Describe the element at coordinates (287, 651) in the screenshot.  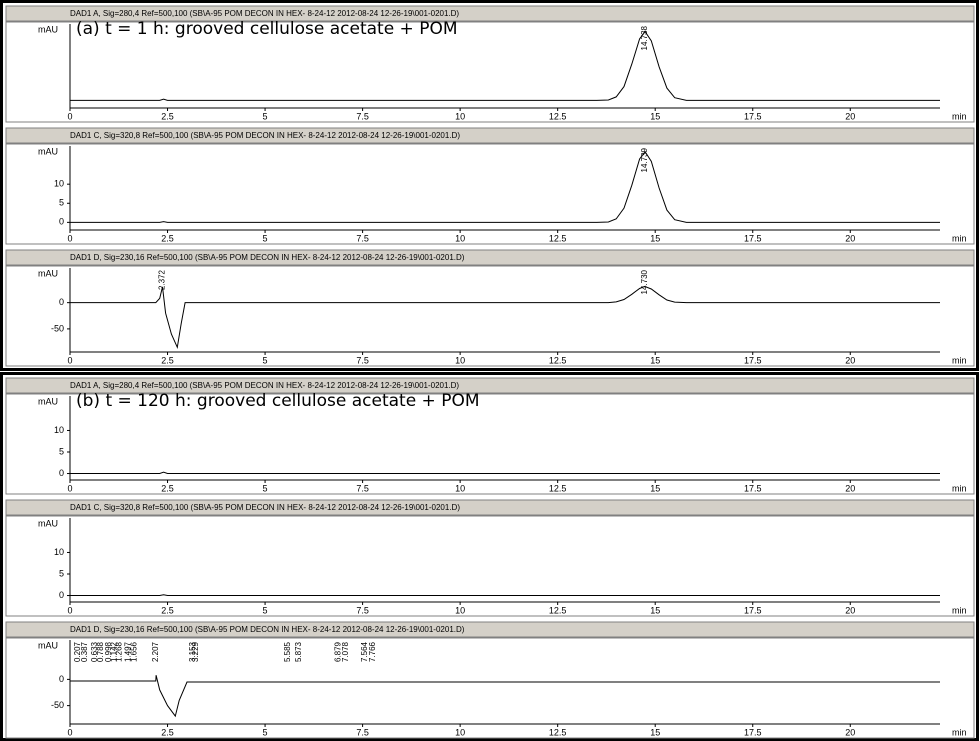
I see `peak-label: 5.585` at that location.